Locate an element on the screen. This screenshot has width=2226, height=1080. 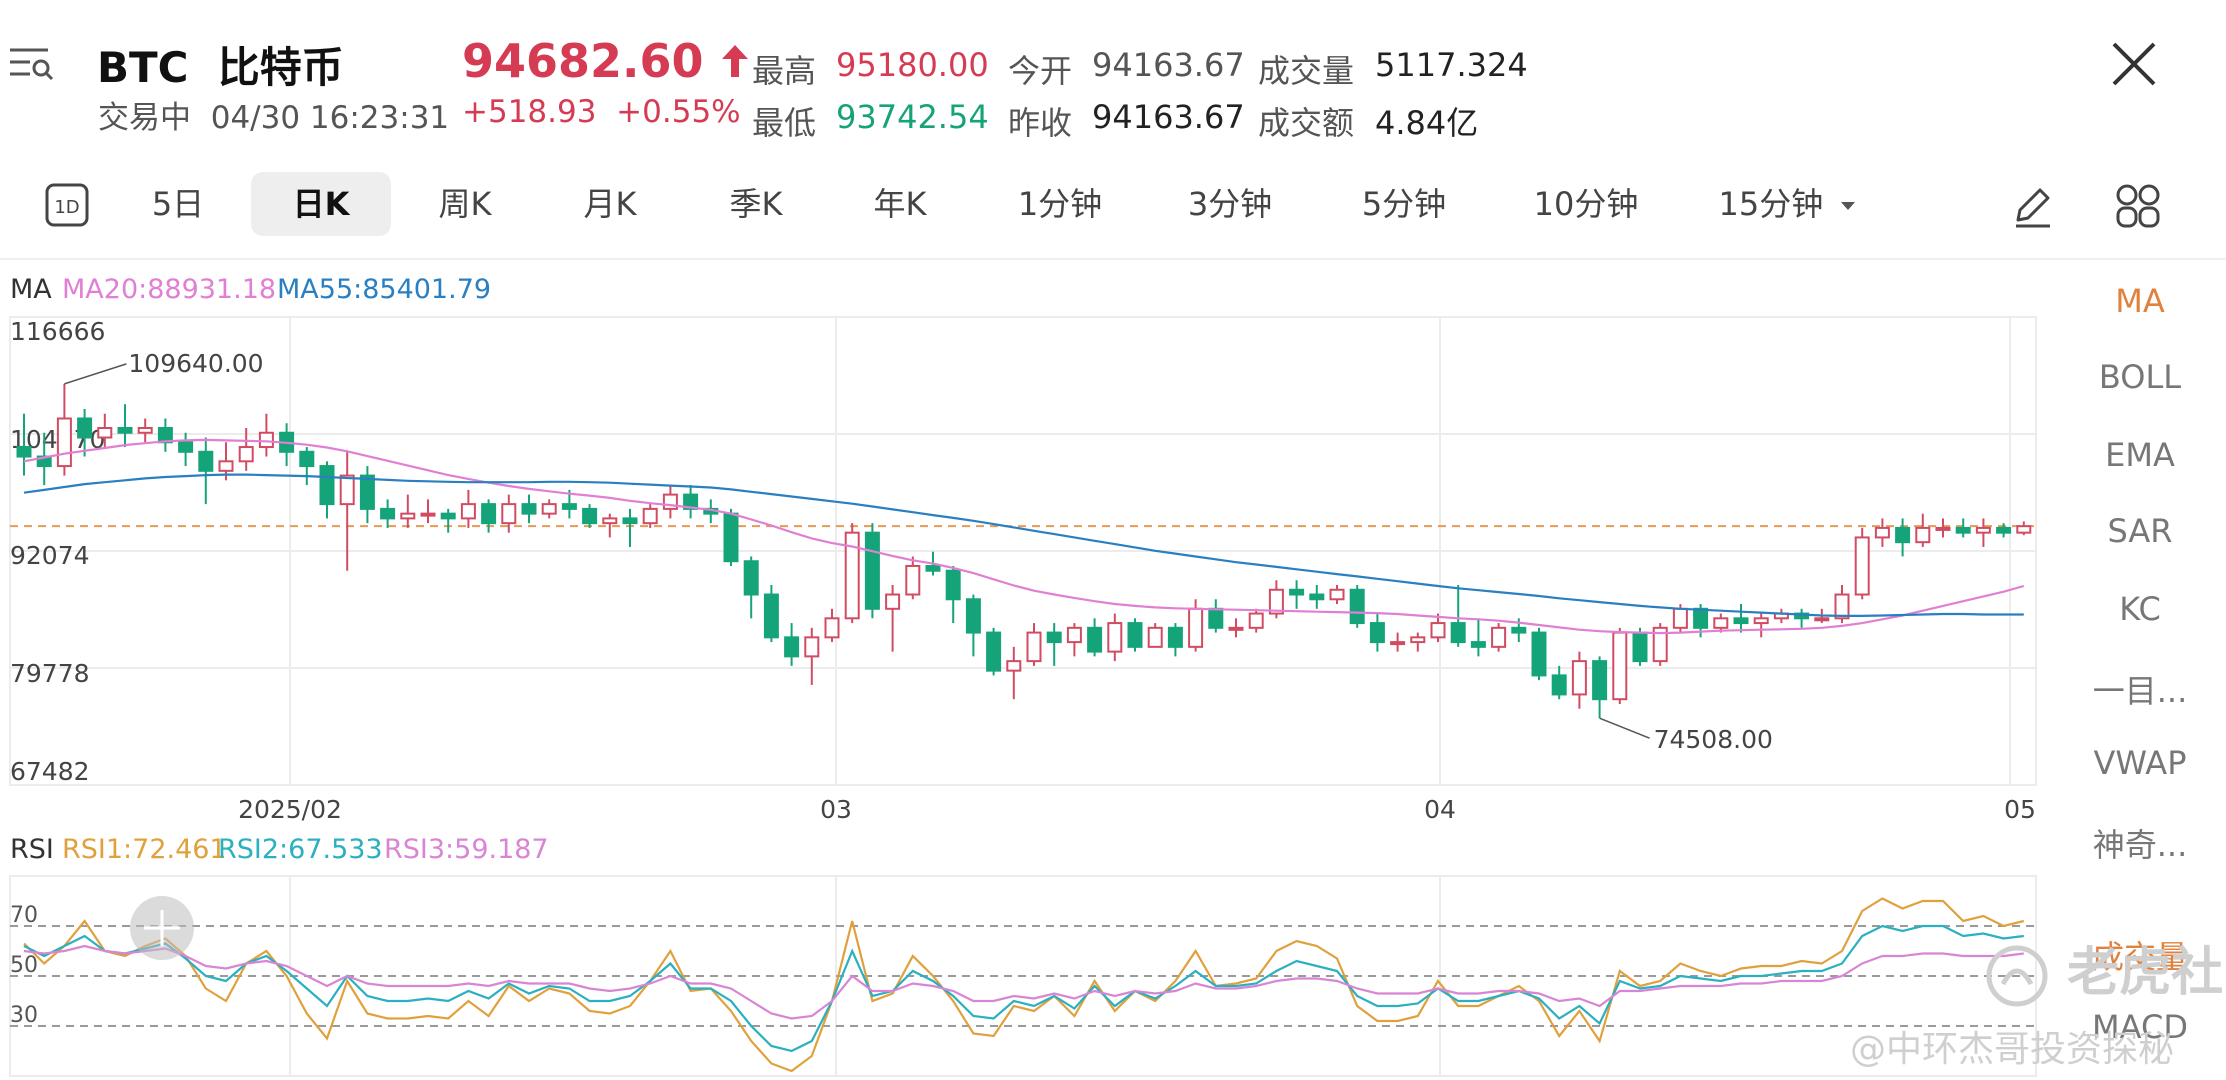
x-tick: 2025/02 is located at coordinates (290, 809).